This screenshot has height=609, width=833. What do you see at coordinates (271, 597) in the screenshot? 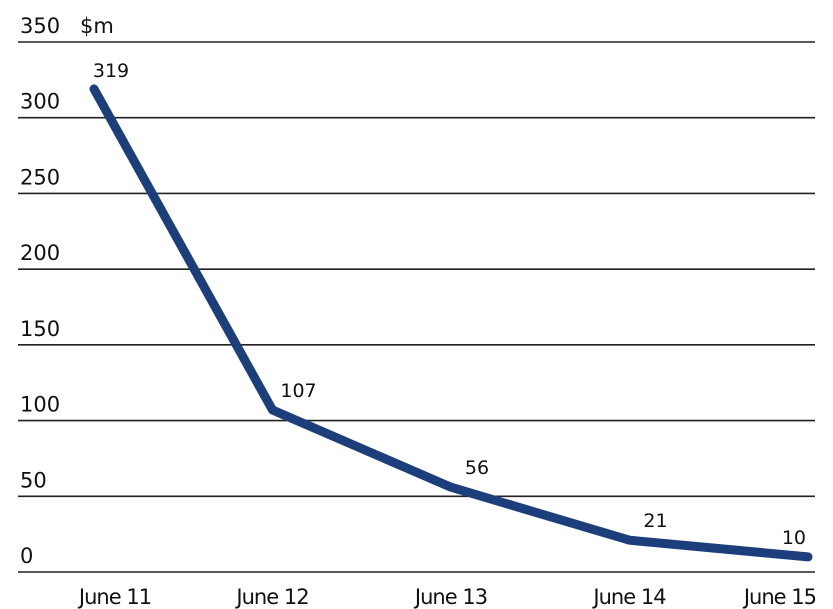
I see `x-tick-label: June 12` at bounding box center [271, 597].